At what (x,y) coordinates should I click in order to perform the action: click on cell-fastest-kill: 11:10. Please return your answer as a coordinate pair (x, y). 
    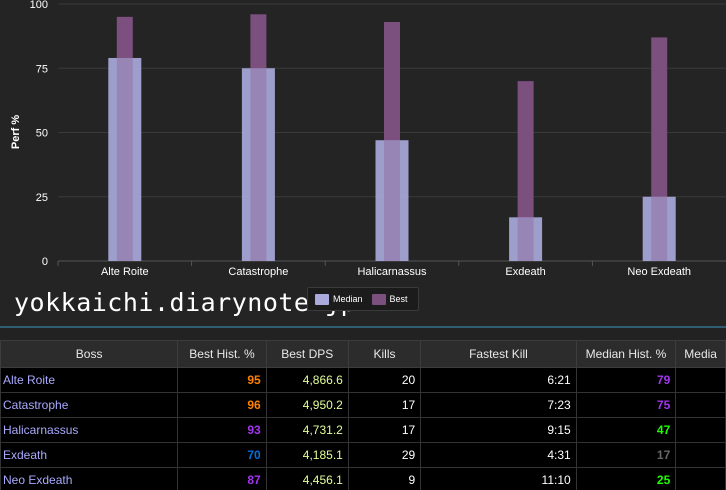
    Looking at the image, I should click on (498, 478).